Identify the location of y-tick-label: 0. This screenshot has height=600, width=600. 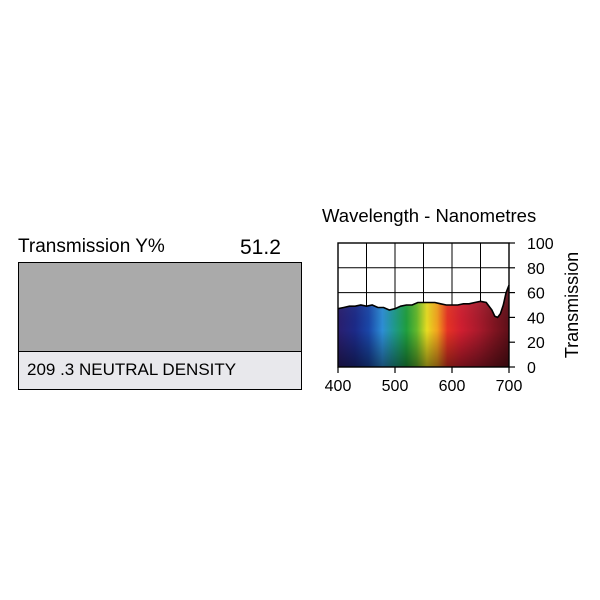
(531, 368).